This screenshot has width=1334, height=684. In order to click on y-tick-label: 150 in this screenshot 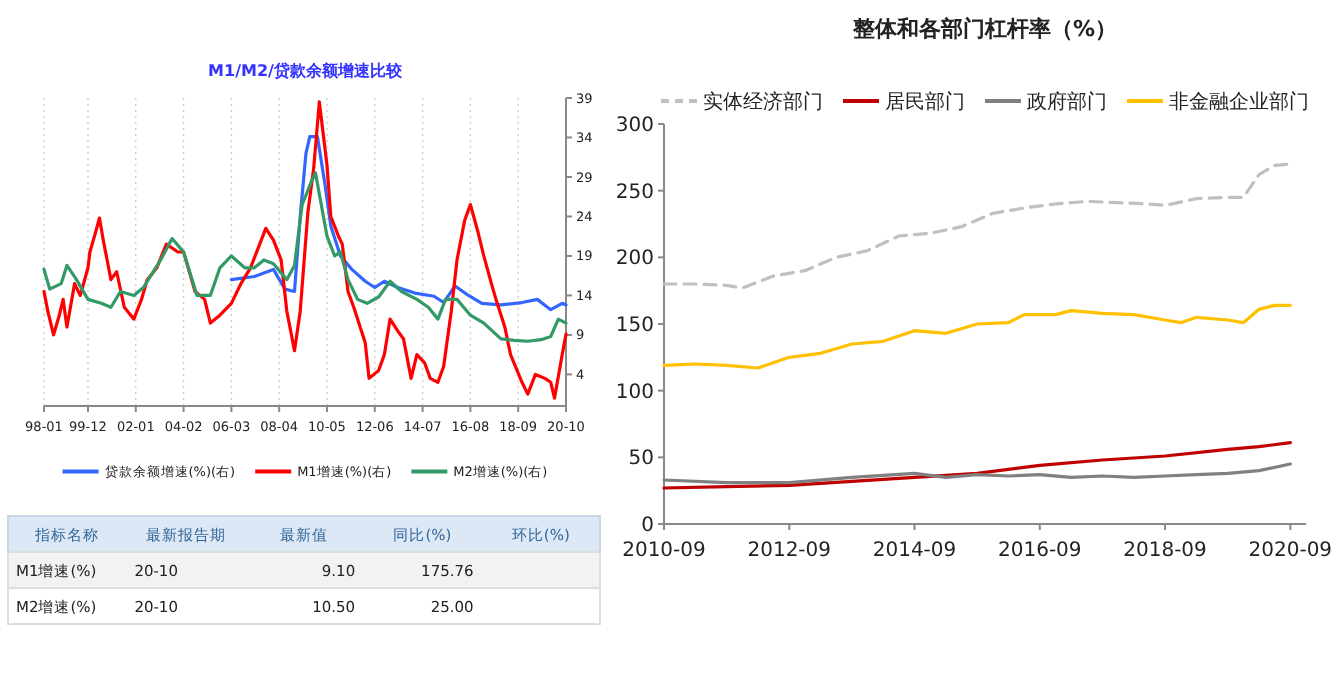, I will do `click(634, 326)`.